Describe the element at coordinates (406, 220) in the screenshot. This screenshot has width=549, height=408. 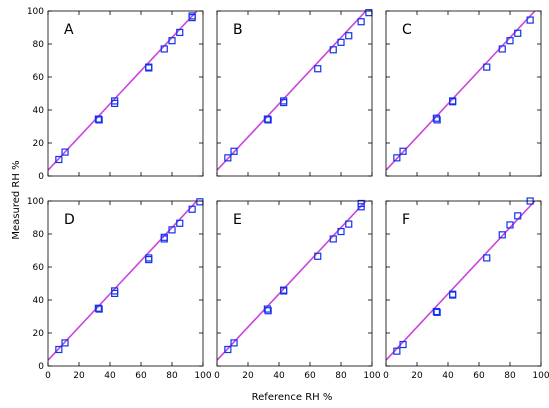
I see `panel-label: F` at that location.